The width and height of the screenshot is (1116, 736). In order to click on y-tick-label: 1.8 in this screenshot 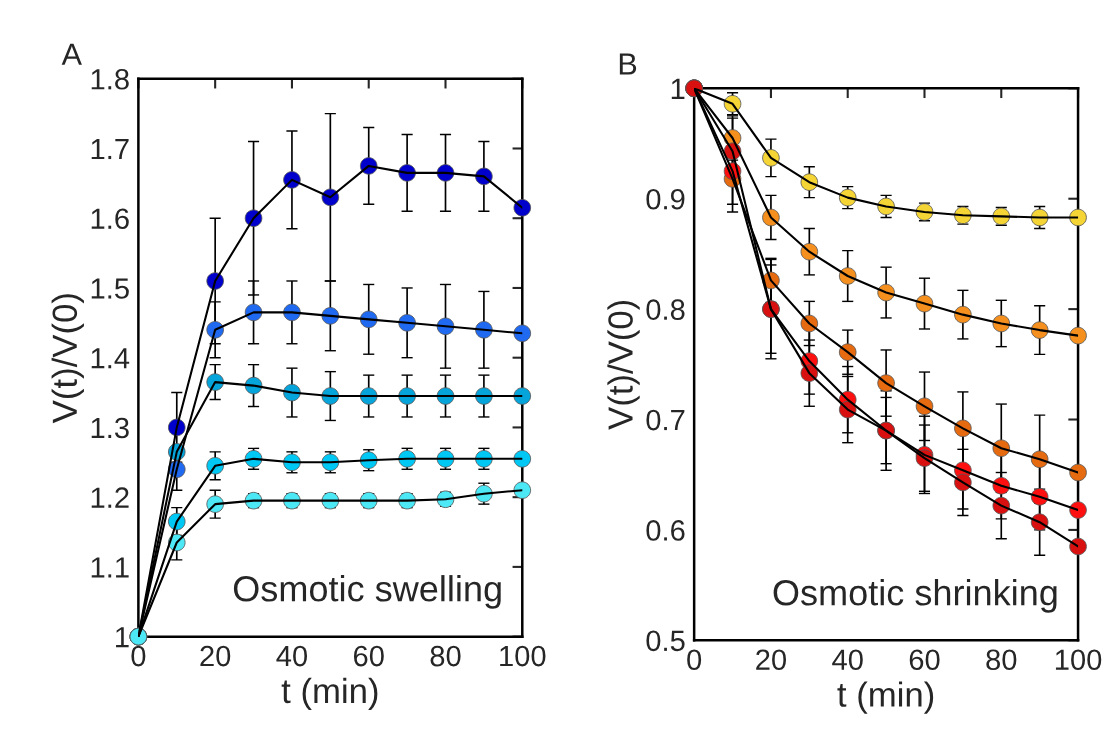, I will do `click(110, 79)`.